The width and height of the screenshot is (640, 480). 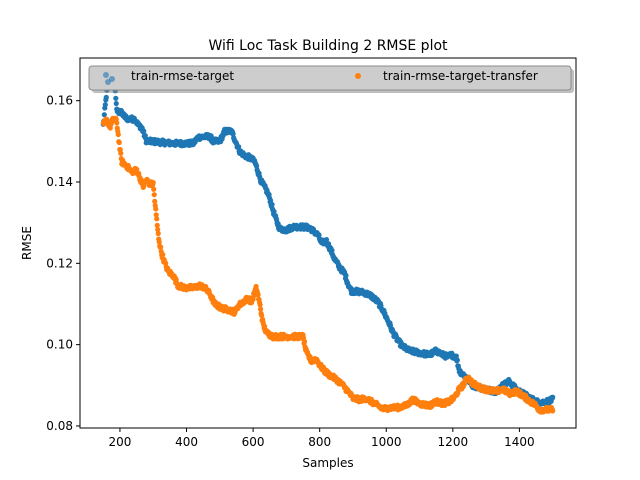 What do you see at coordinates (453, 442) in the screenshot?
I see `x-tick-label: 1200` at bounding box center [453, 442].